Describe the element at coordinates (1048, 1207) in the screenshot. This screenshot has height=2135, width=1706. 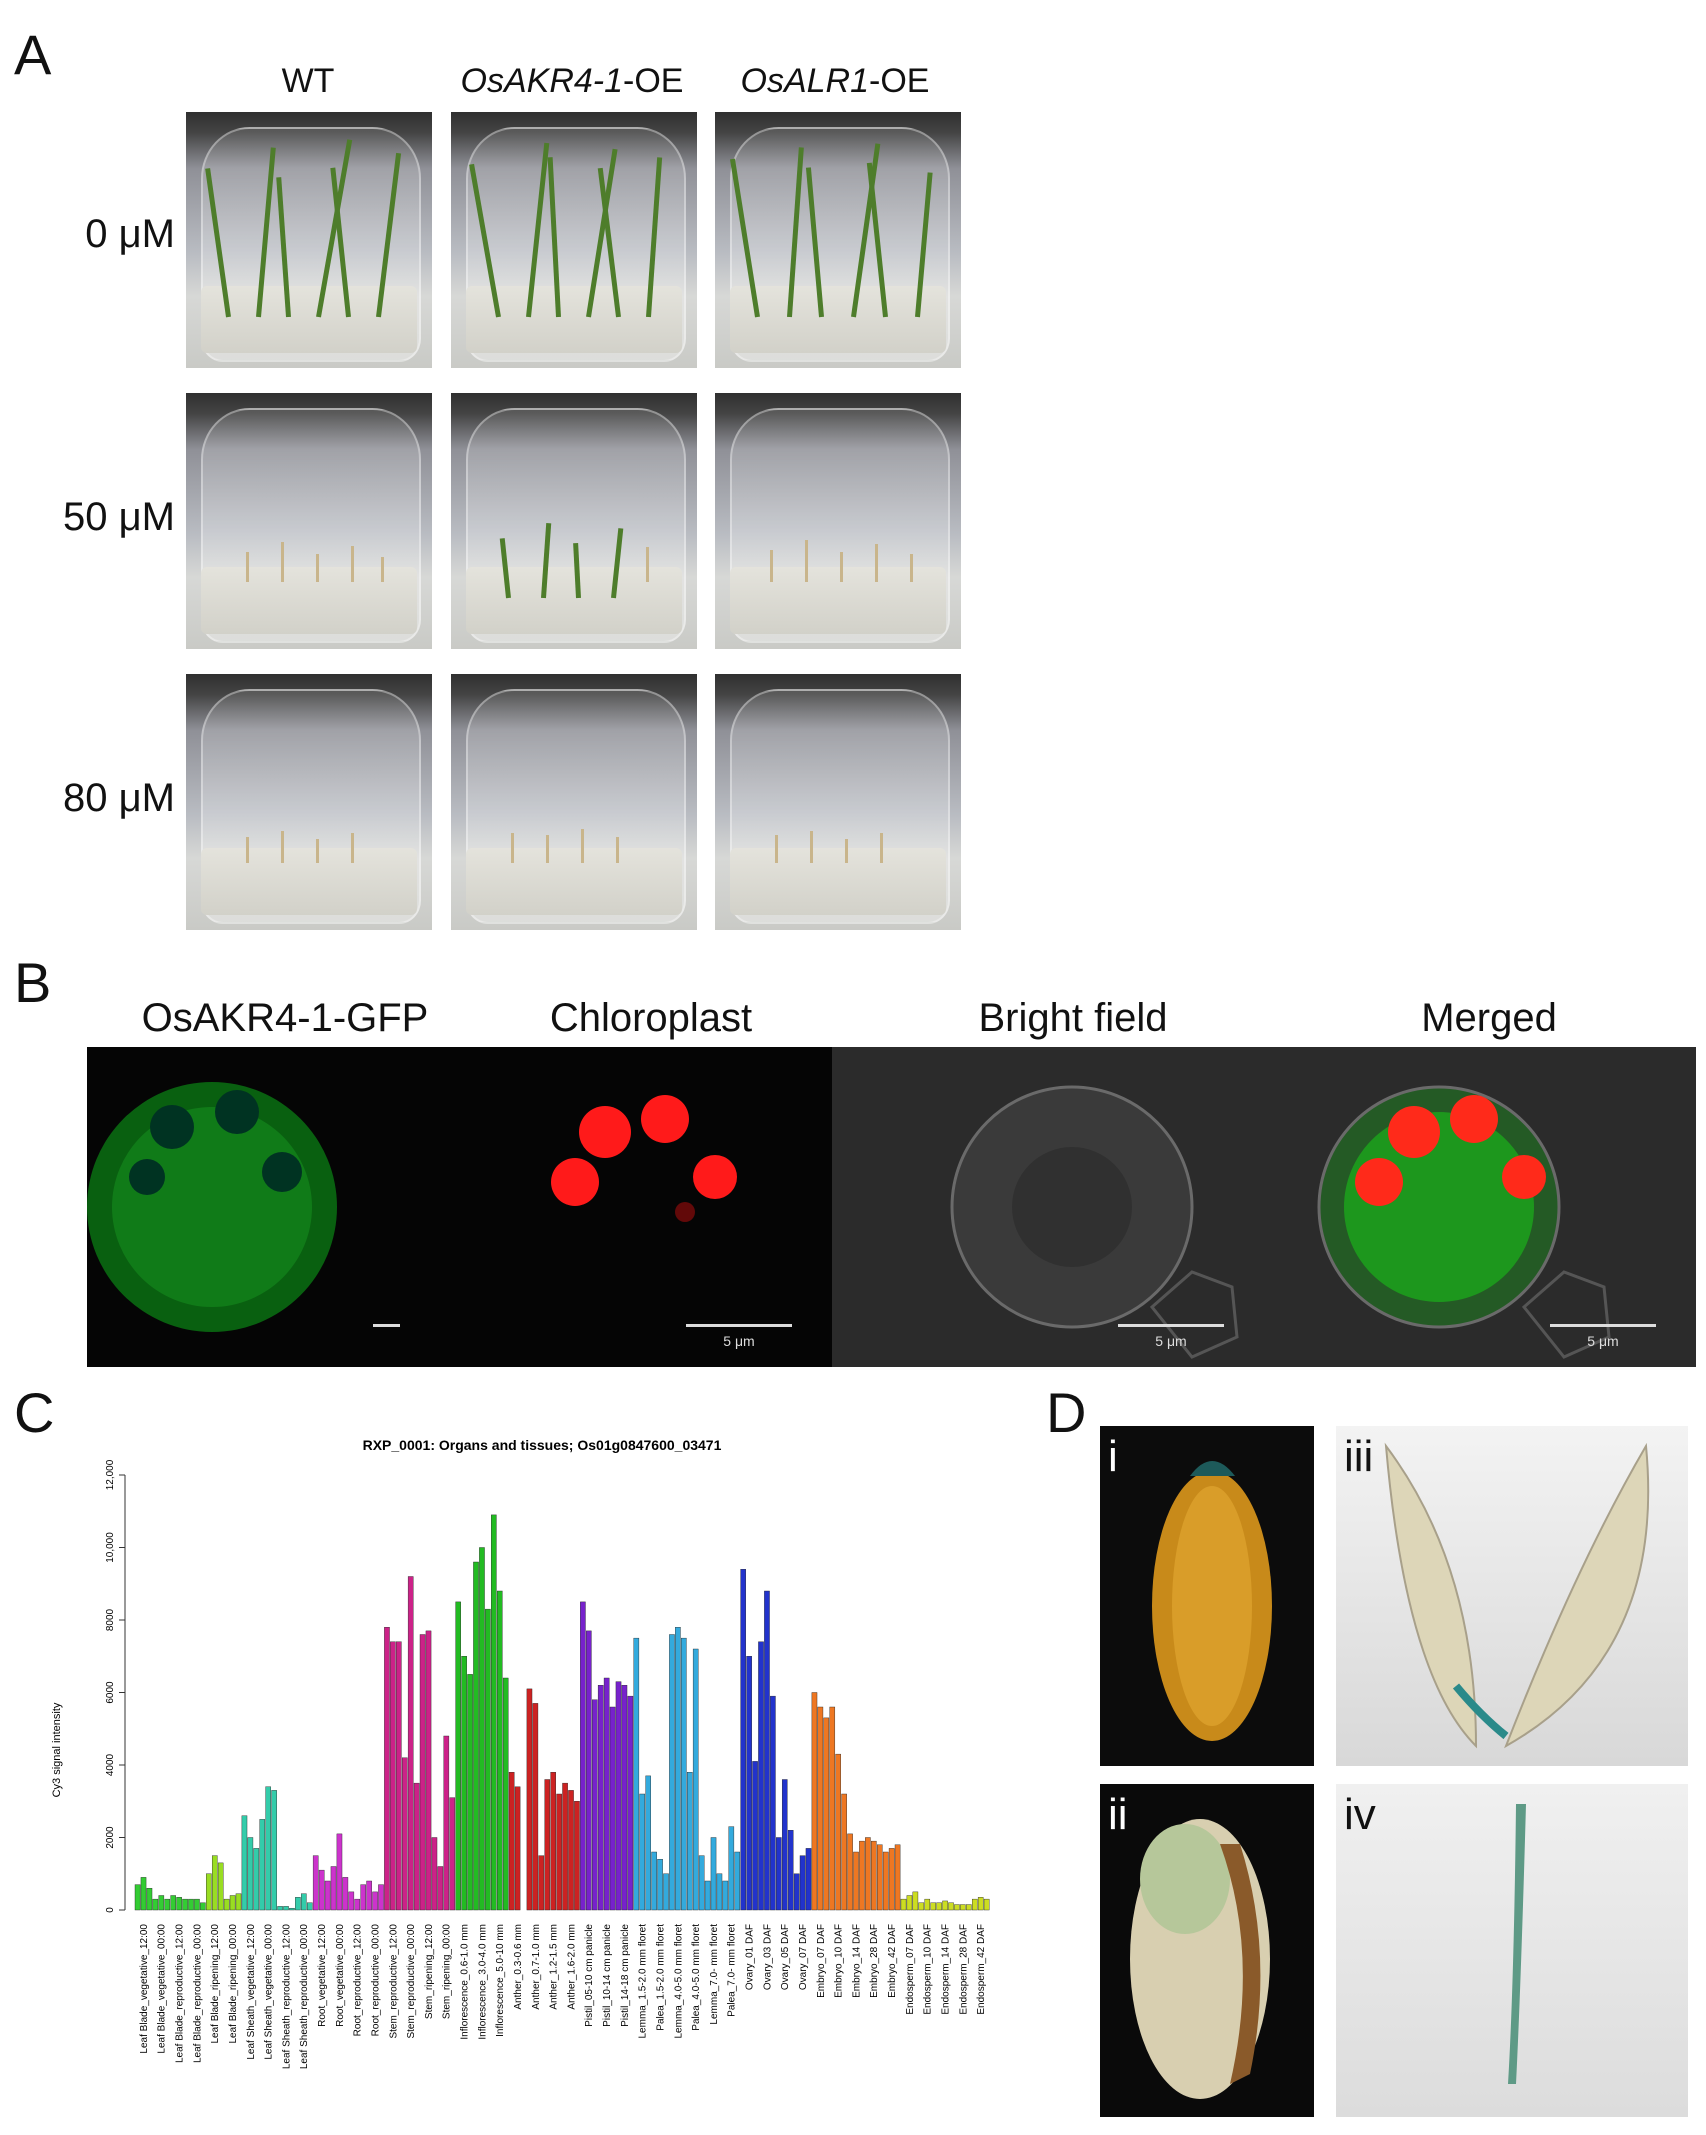
I see `micro-image-bright-field: 5 μm` at that location.